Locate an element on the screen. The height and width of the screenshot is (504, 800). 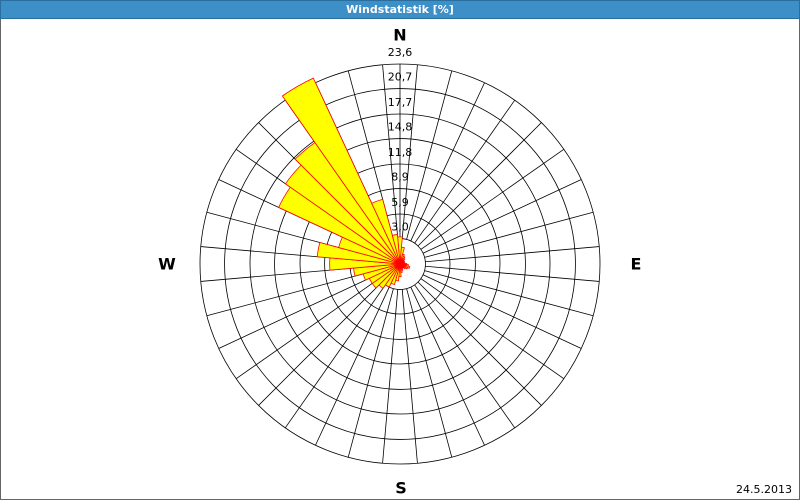
r-tick-label: 3,0 is located at coordinates (400, 227).